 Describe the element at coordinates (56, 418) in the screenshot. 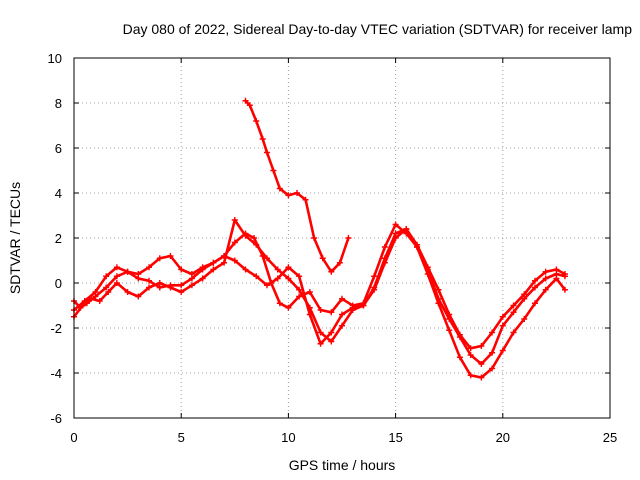

I see `y-tick-label: -6` at that location.